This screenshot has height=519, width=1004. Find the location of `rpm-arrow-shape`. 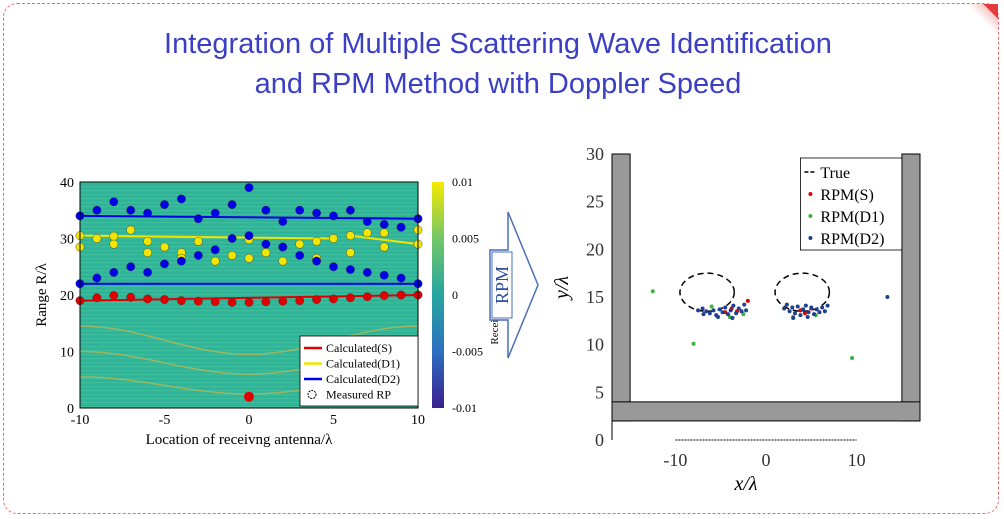

rpm-arrow-shape is located at coordinates (514, 285).